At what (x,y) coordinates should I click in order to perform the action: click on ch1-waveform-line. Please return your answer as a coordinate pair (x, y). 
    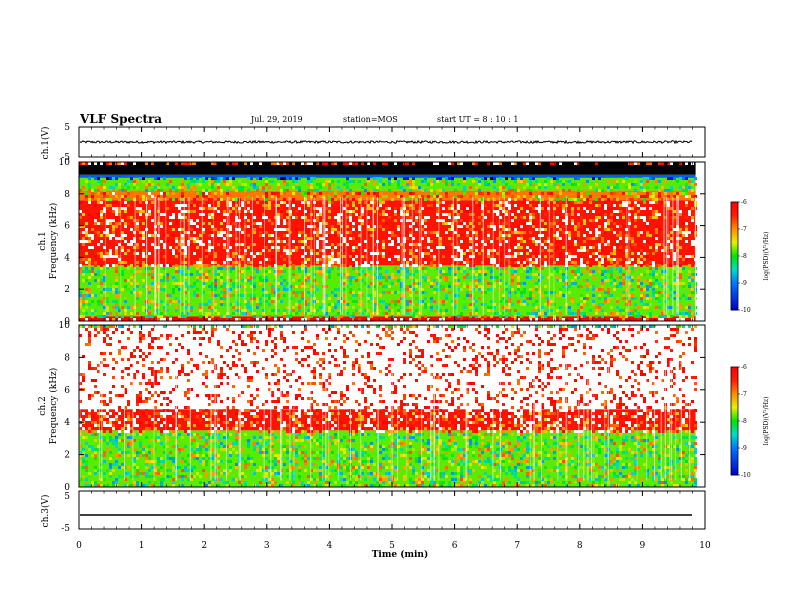
    Looking at the image, I should click on (386, 142).